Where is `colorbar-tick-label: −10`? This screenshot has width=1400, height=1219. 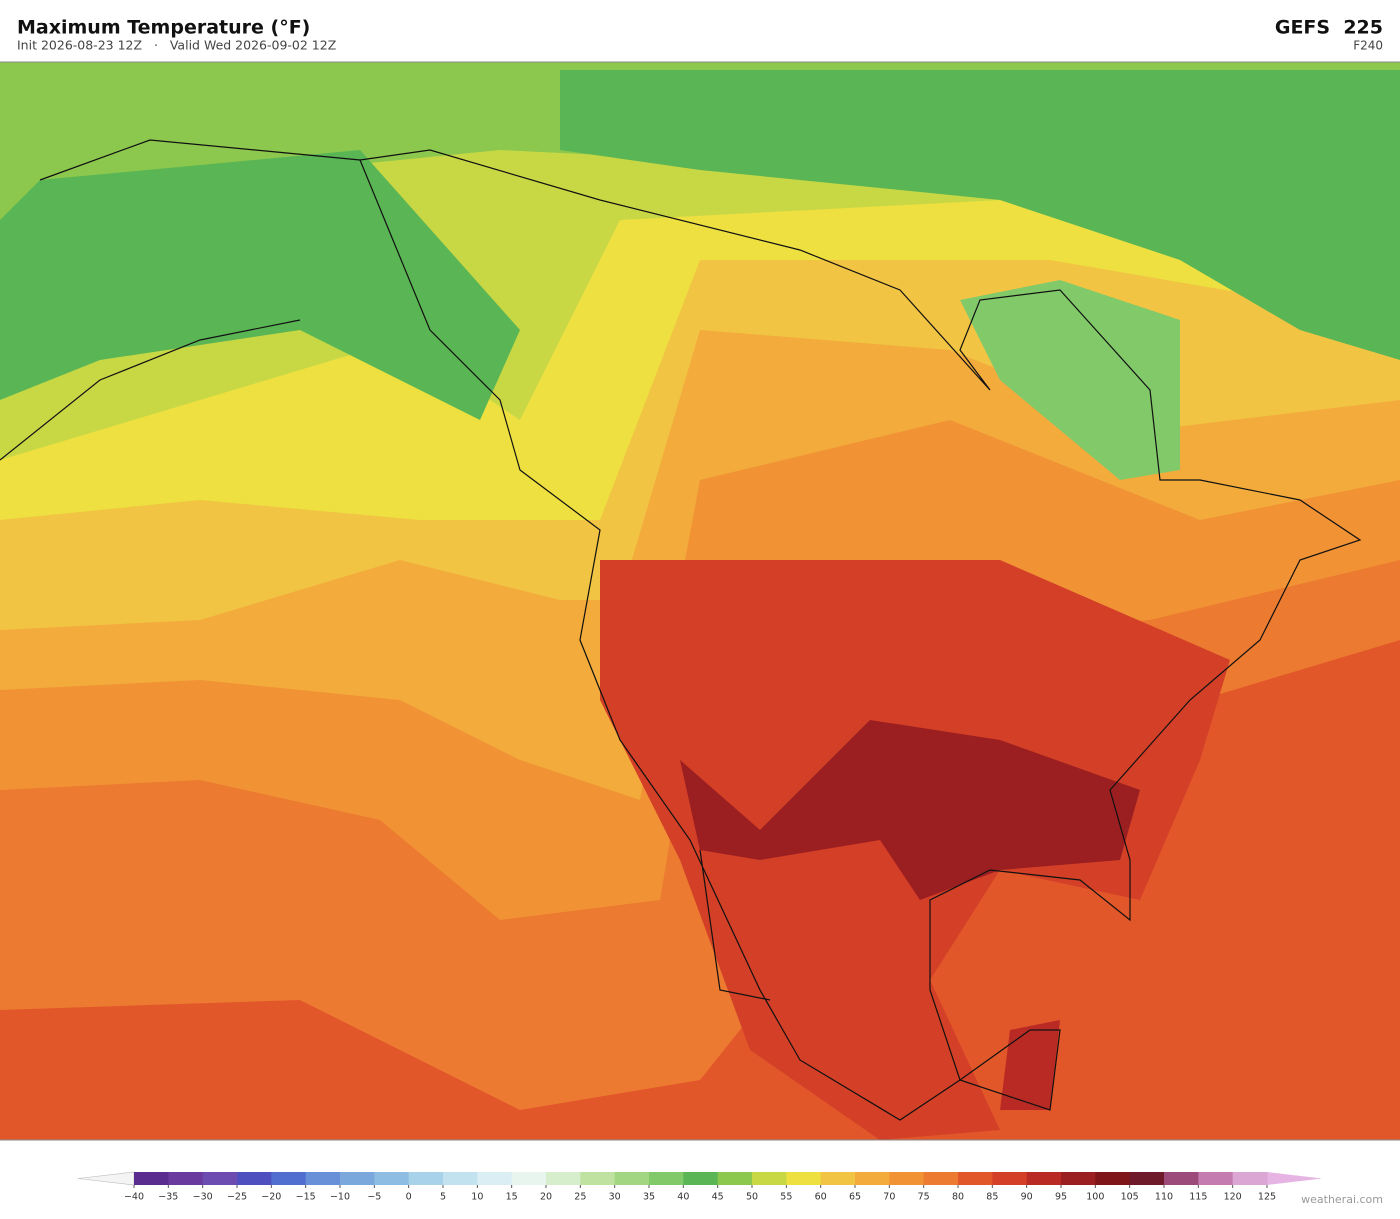
colorbar-tick-label: −10 is located at coordinates (340, 1197).